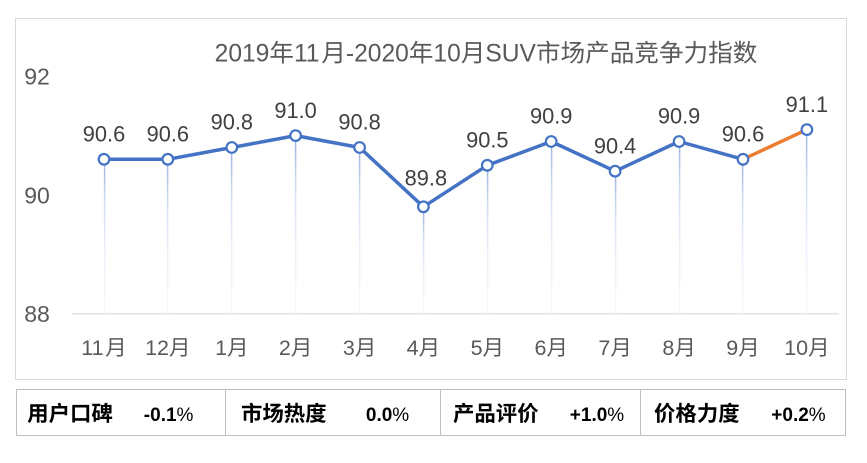 The width and height of the screenshot is (867, 463). What do you see at coordinates (379, 415) in the screenshot?
I see `svg-text: 0.0` at bounding box center [379, 415].